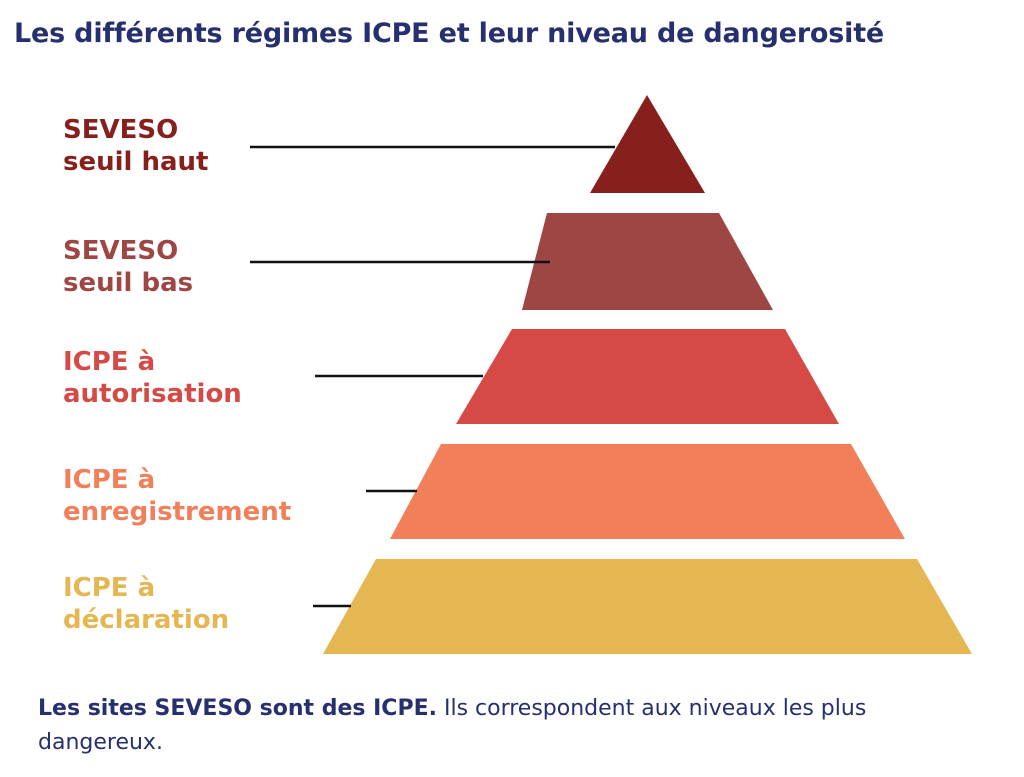 The height and width of the screenshot is (777, 1024). I want to click on pyramid-tier-icpe-enregistrement, so click(647, 491).